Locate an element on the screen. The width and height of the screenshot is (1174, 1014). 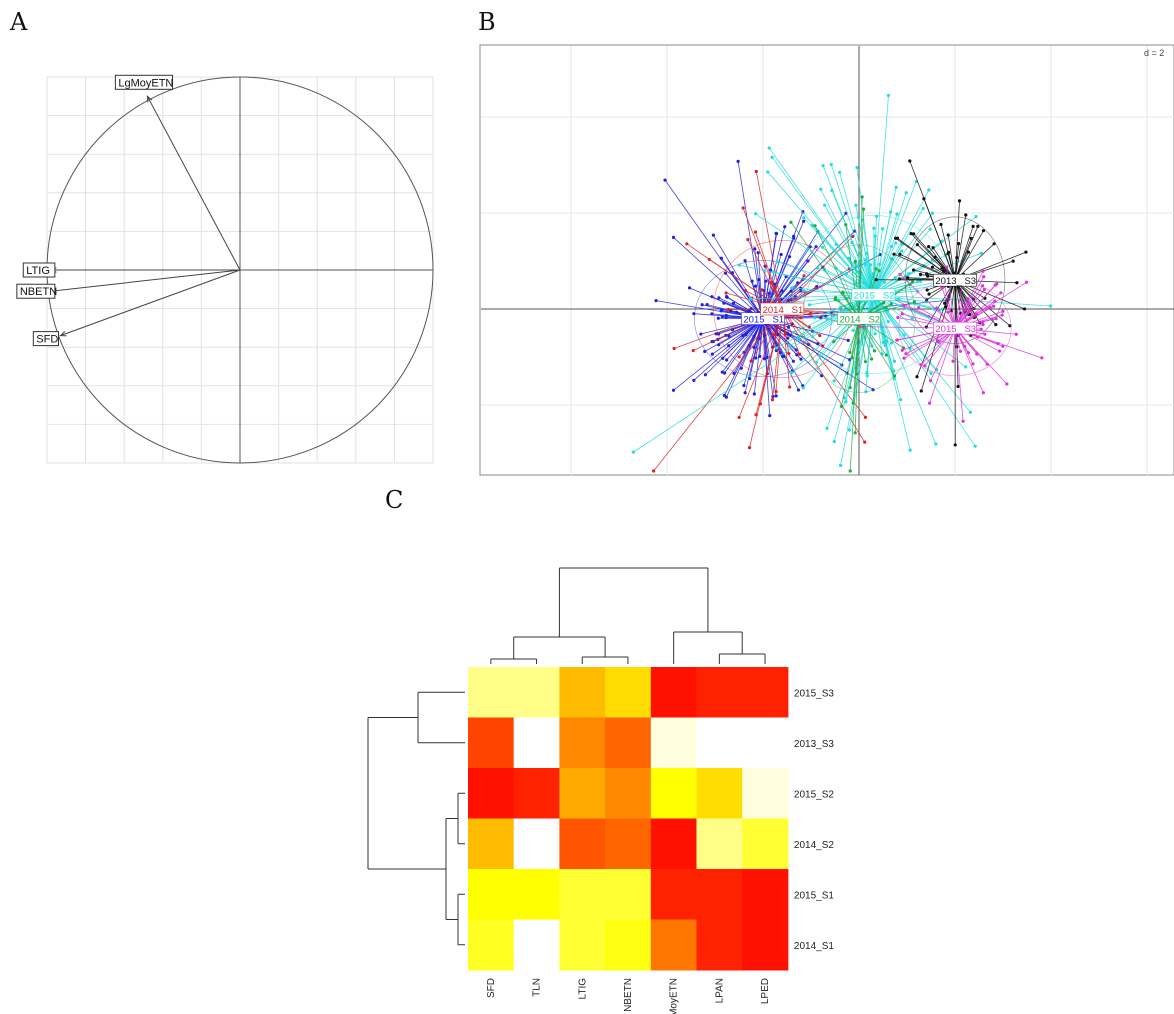
heatmap-cells is located at coordinates (628, 819).